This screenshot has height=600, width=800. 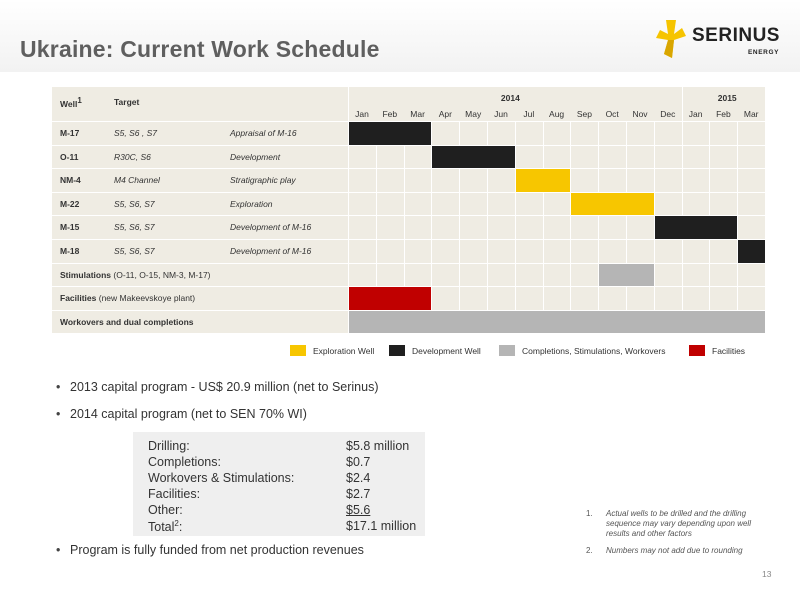 I want to click on well-name: O-11, so click(x=69, y=156).